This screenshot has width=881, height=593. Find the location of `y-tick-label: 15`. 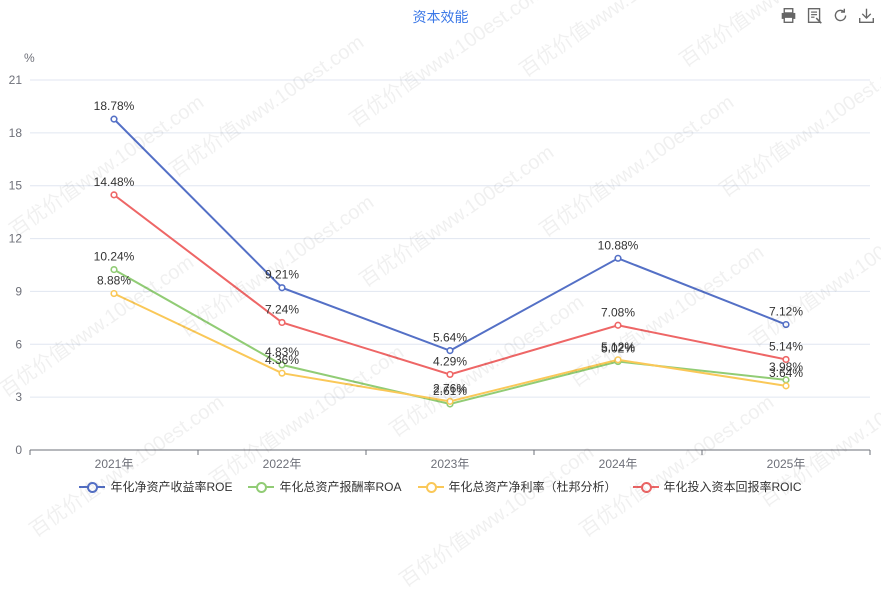

y-tick-label: 15 is located at coordinates (16, 186).